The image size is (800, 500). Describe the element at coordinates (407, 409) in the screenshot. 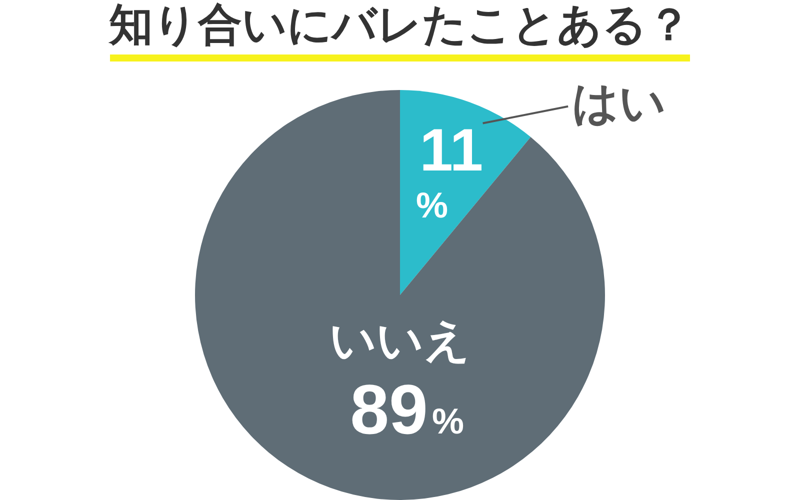

I see `data-label: 89%` at that location.